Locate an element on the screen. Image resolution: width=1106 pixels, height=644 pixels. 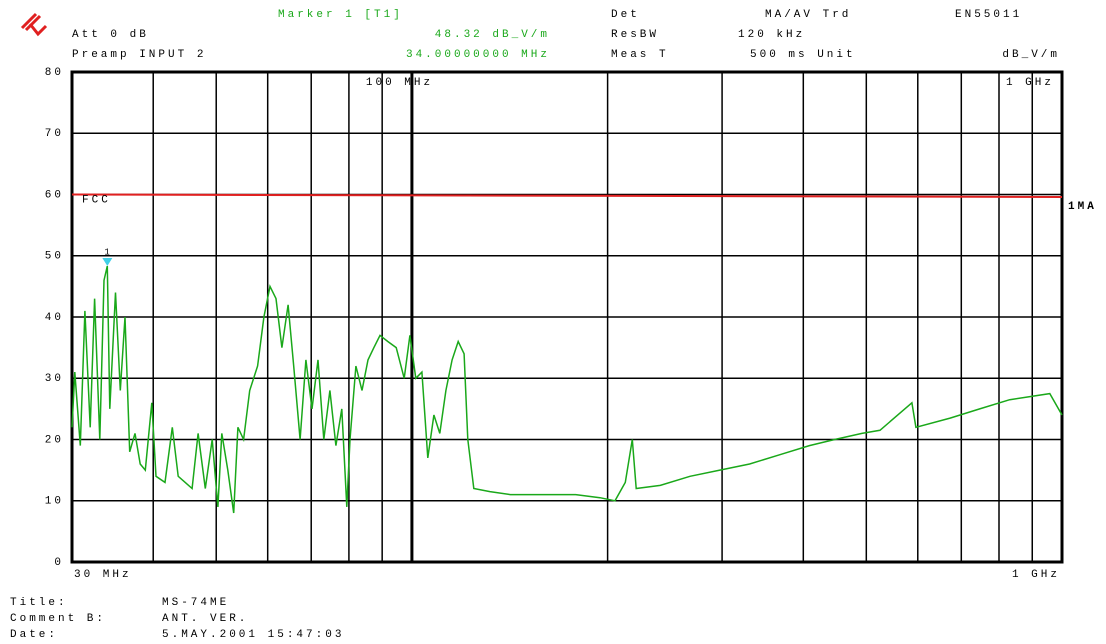
marker is located at coordinates (107, 262).